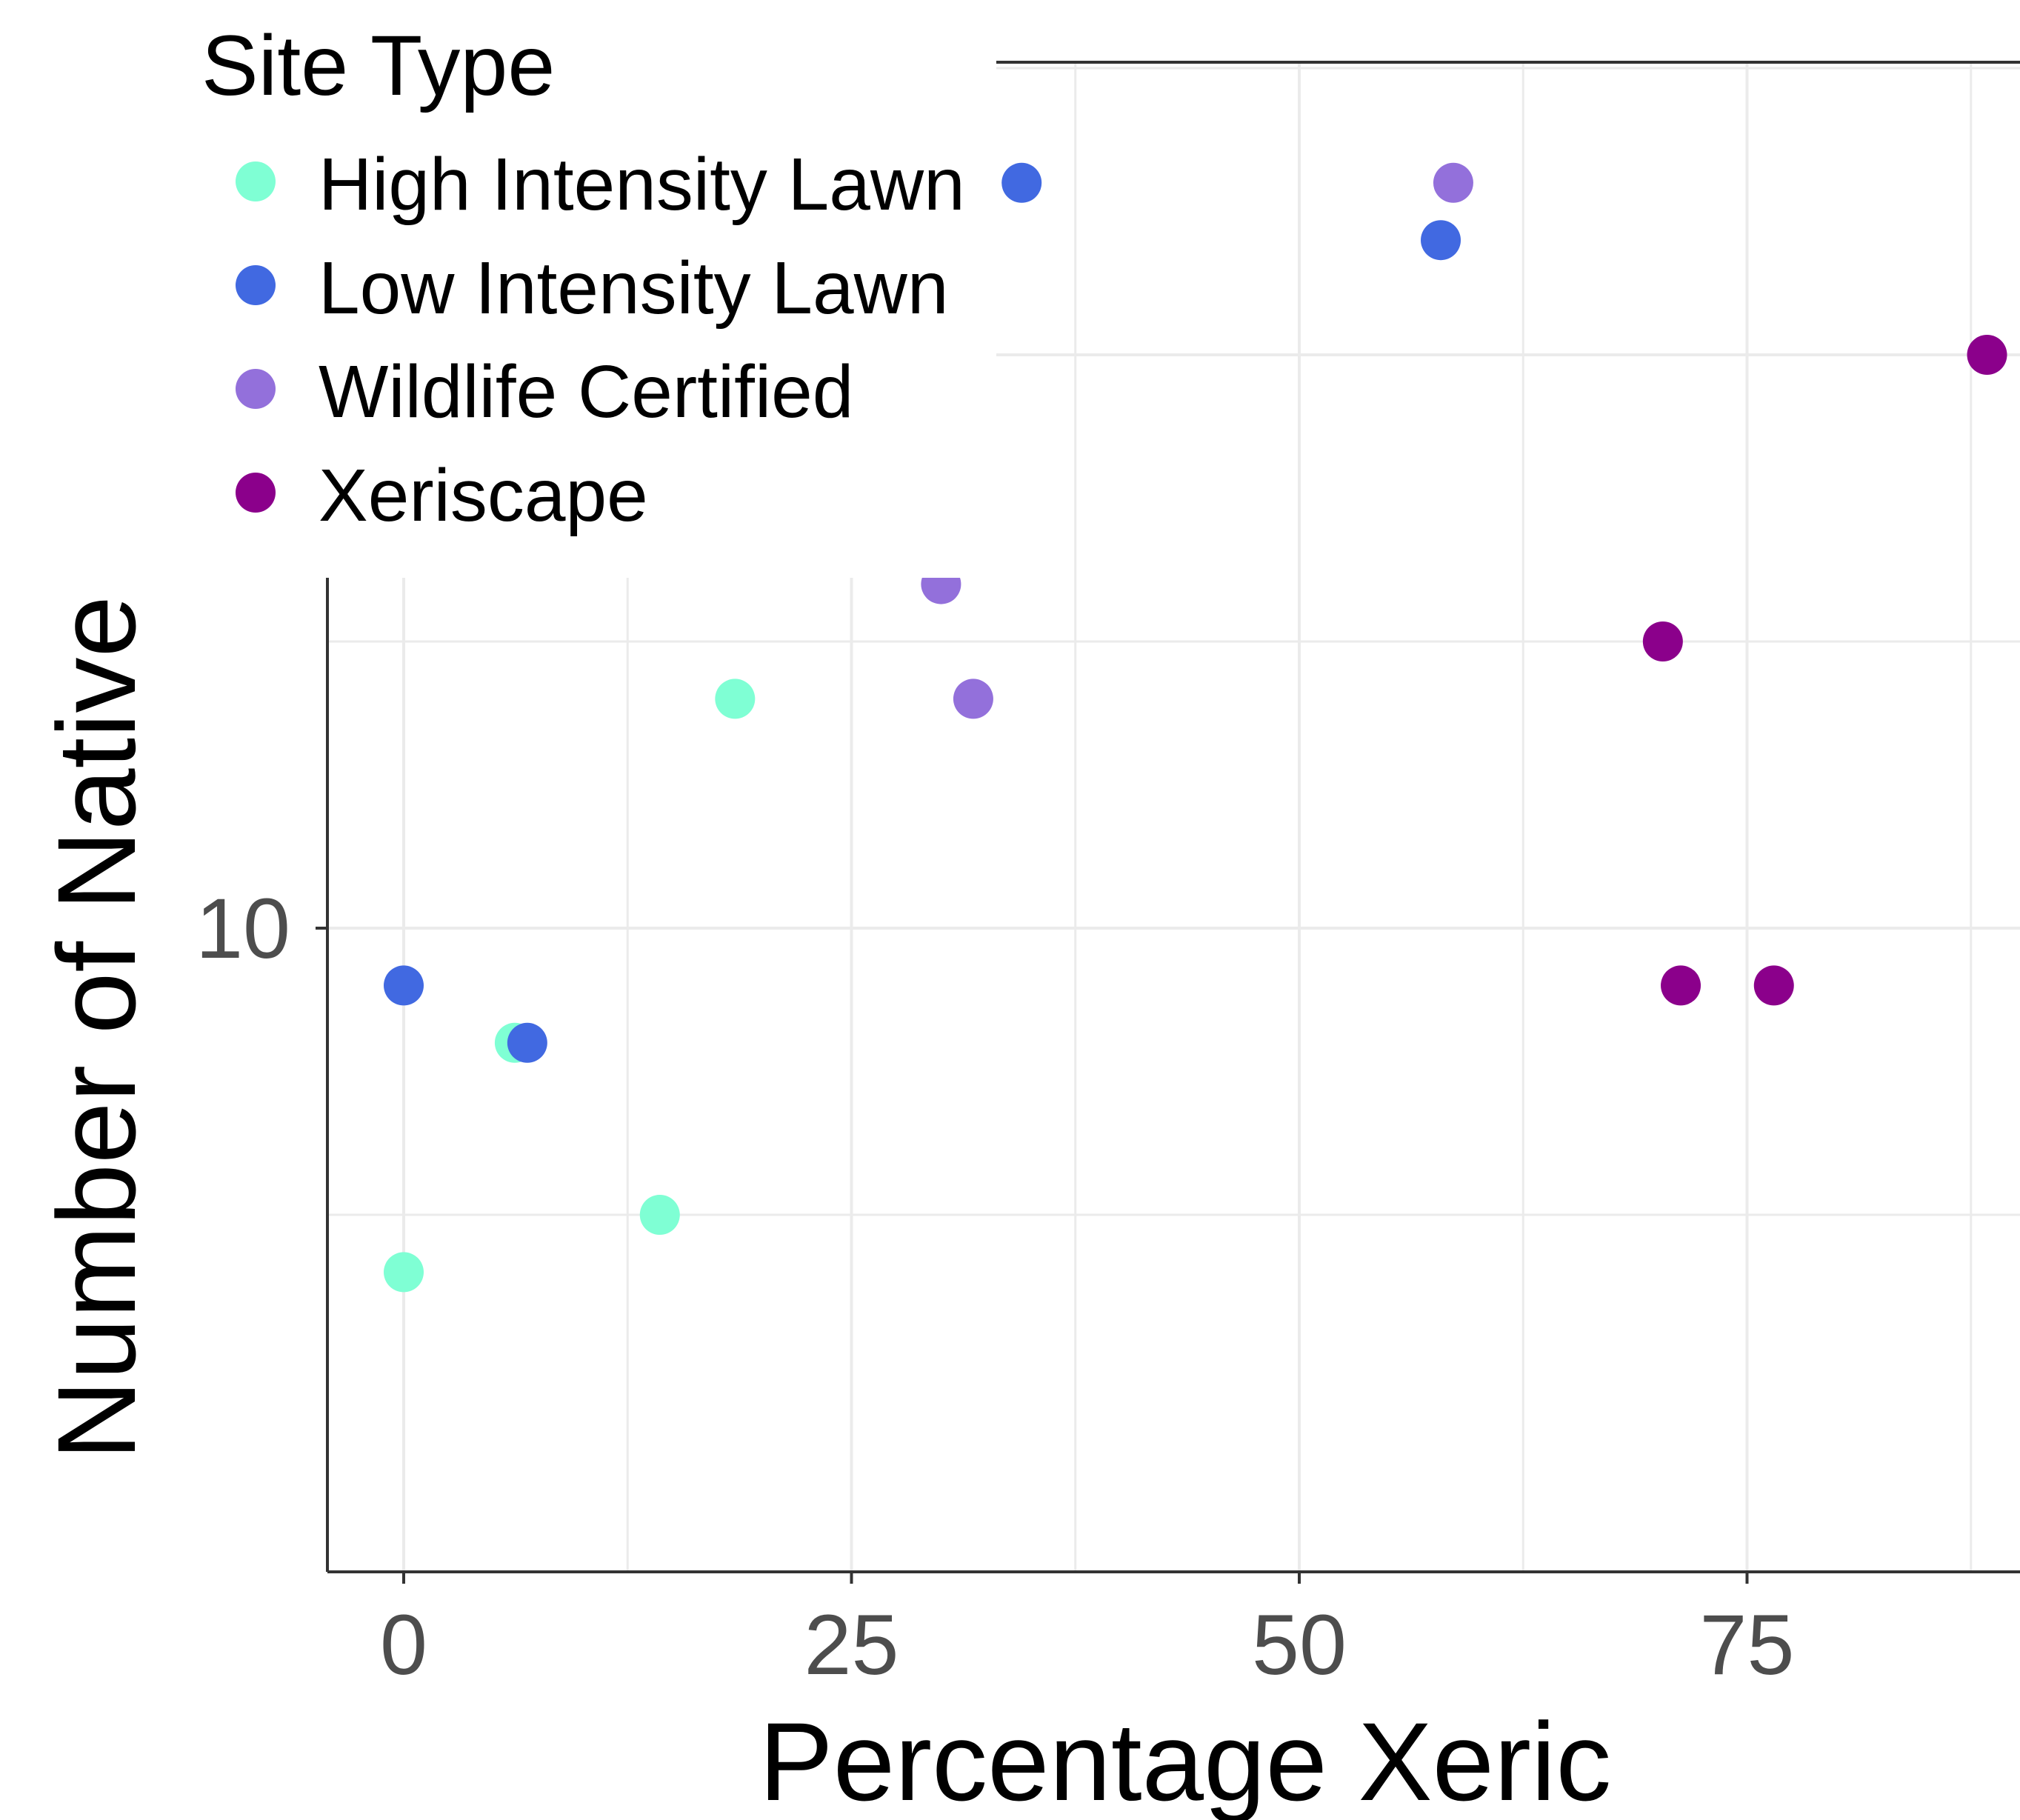 The image size is (2020, 1820). Describe the element at coordinates (403, 1645) in the screenshot. I see `x-tick-label: 0` at that location.